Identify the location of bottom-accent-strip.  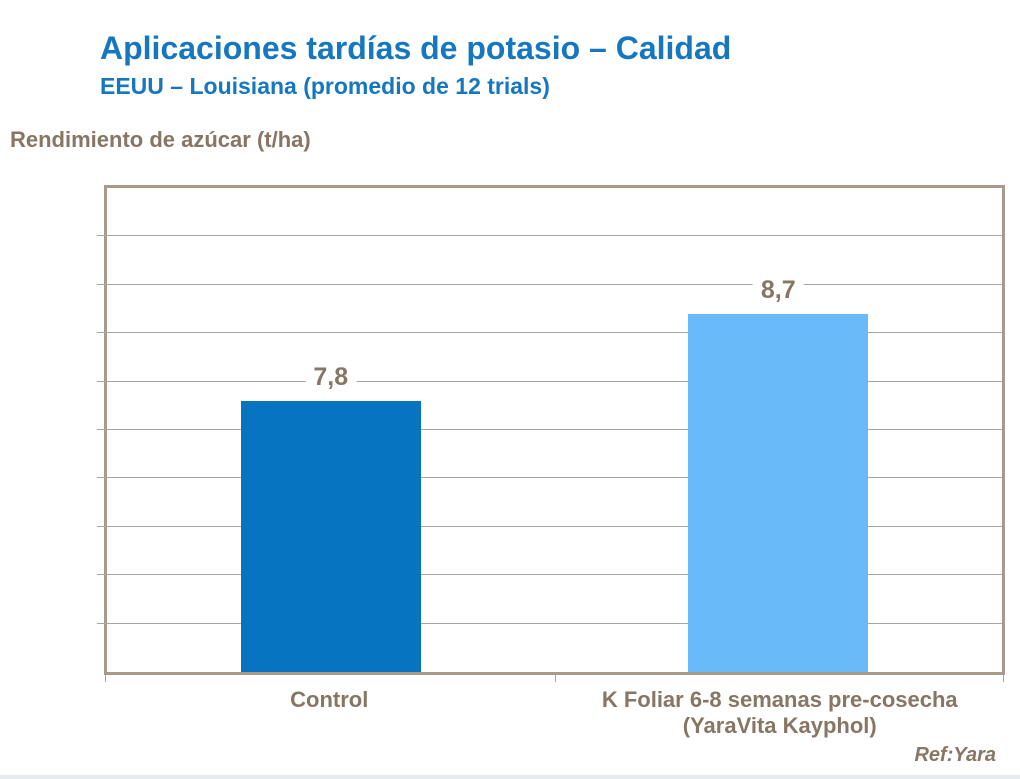
(510, 777).